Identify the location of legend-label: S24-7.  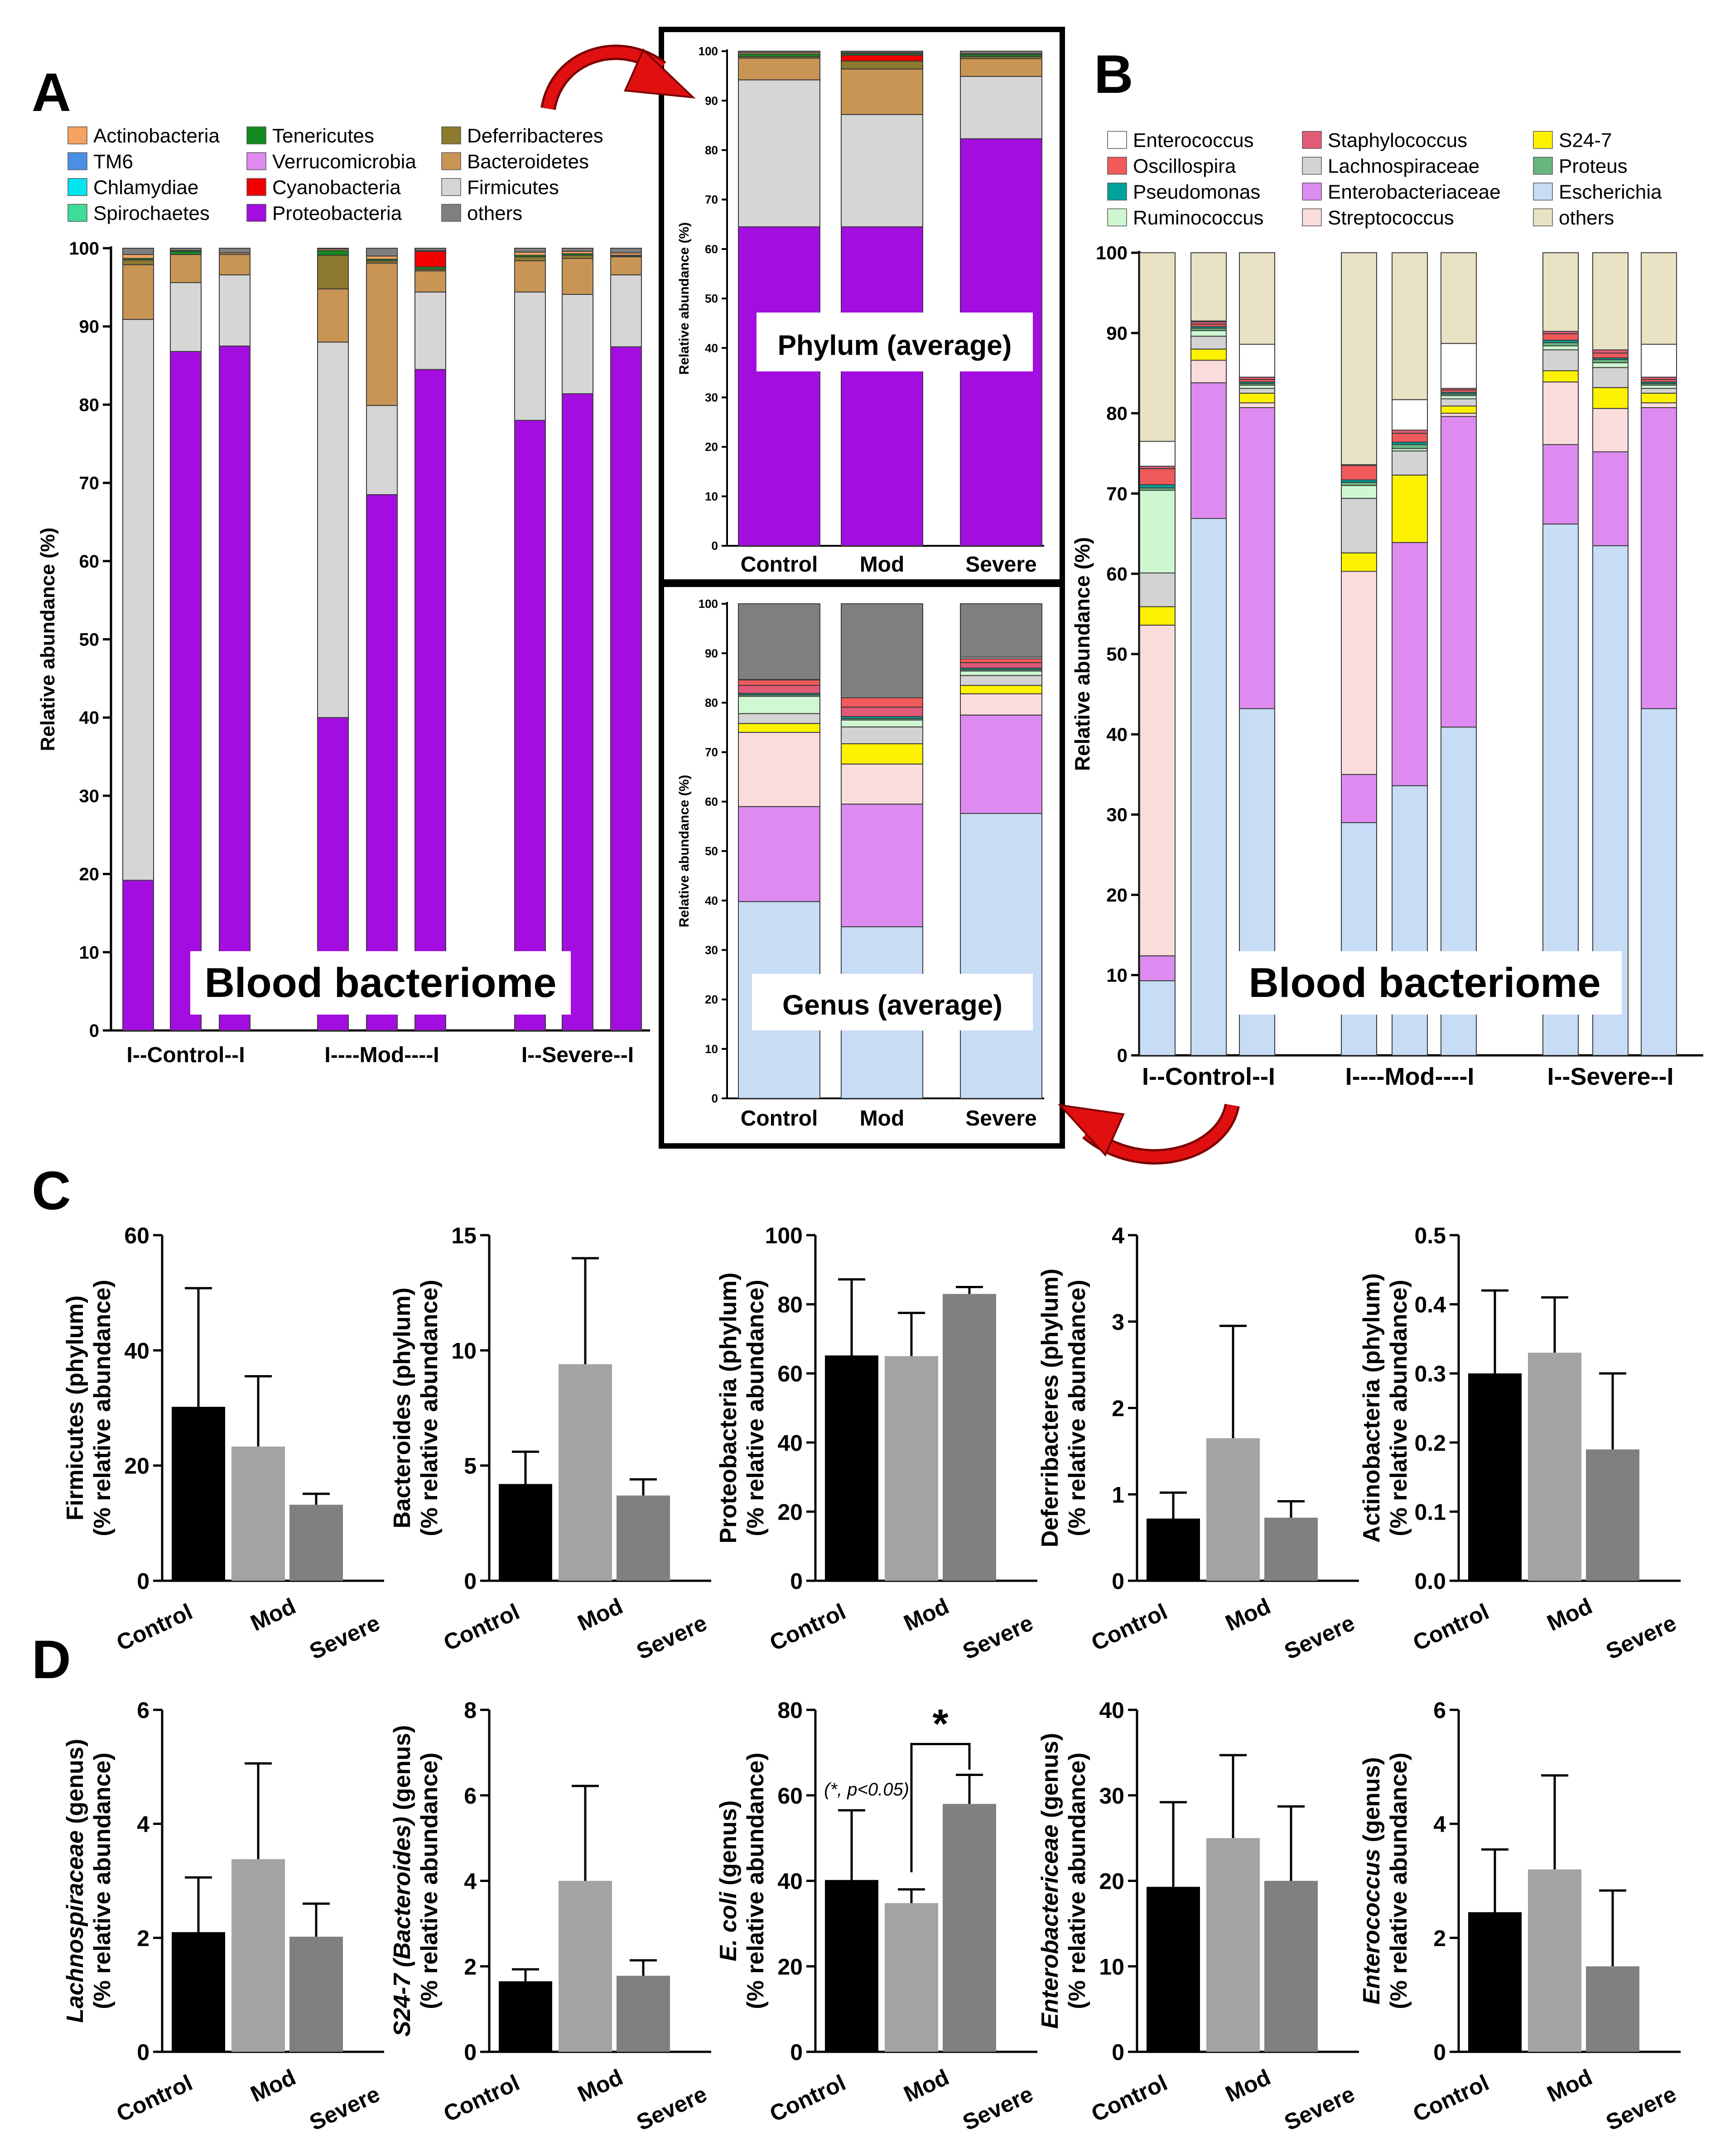
(1585, 140).